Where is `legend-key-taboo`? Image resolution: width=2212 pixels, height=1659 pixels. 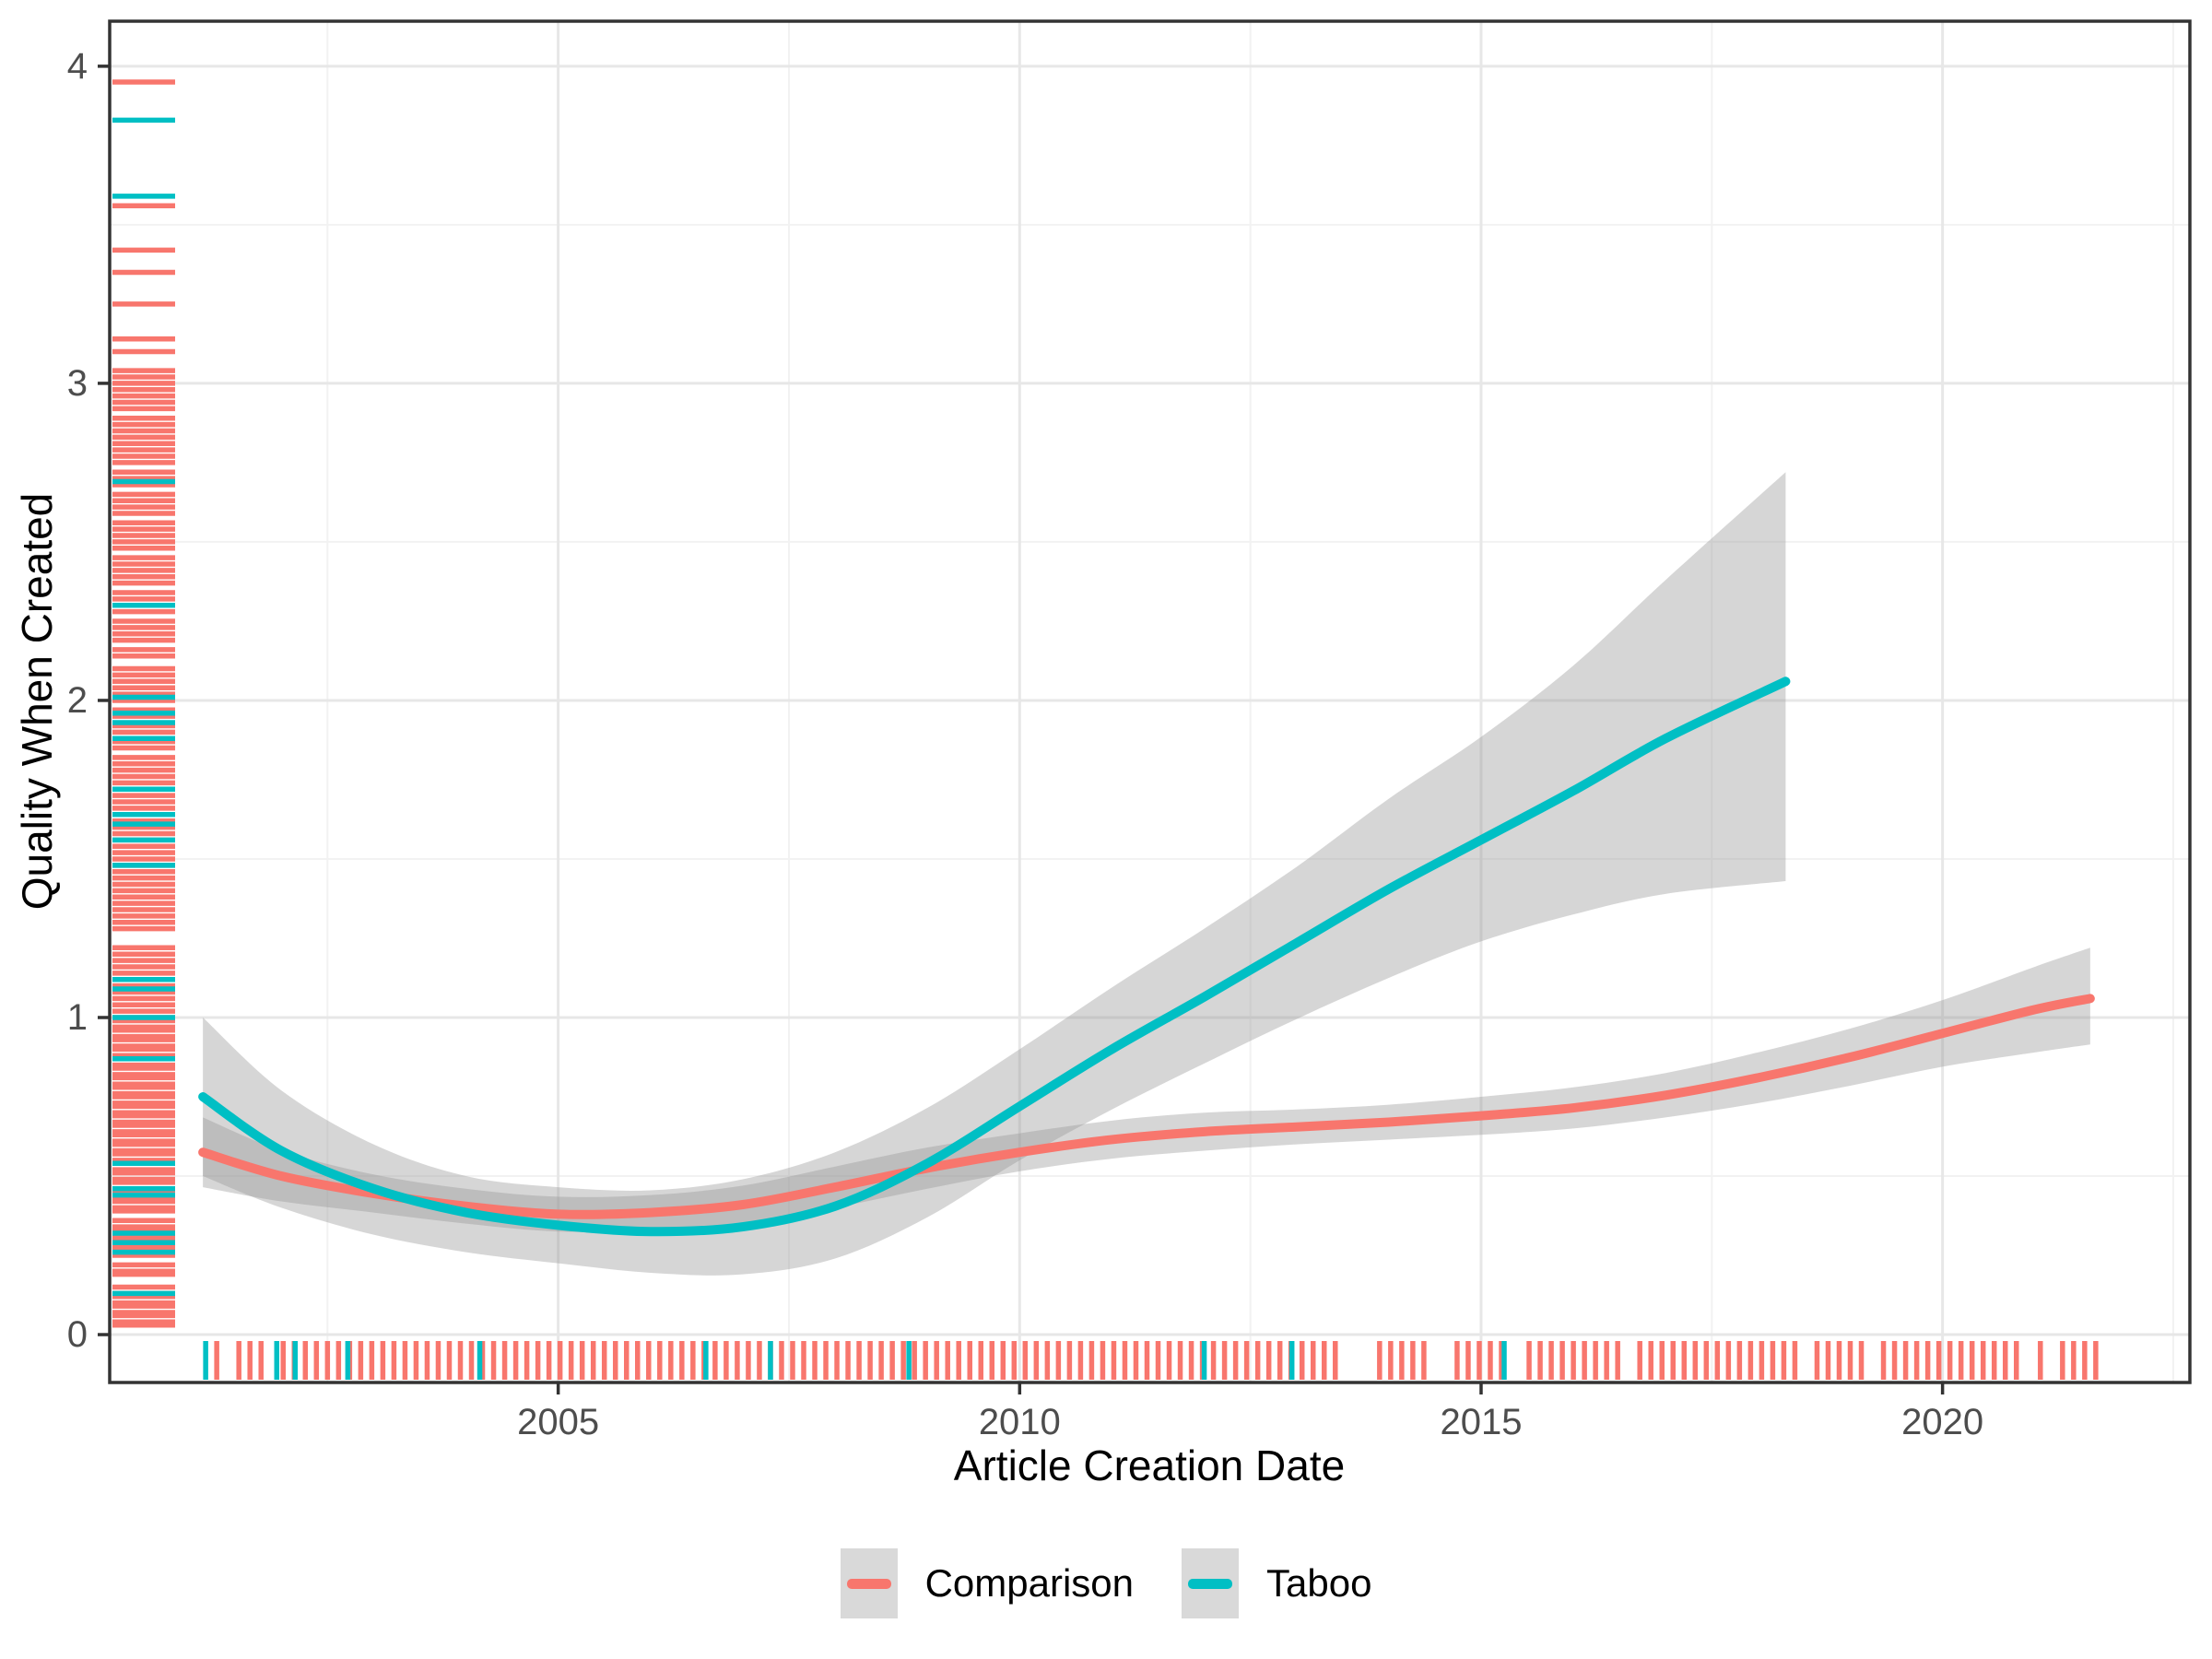
legend-key-taboo is located at coordinates (1210, 1583).